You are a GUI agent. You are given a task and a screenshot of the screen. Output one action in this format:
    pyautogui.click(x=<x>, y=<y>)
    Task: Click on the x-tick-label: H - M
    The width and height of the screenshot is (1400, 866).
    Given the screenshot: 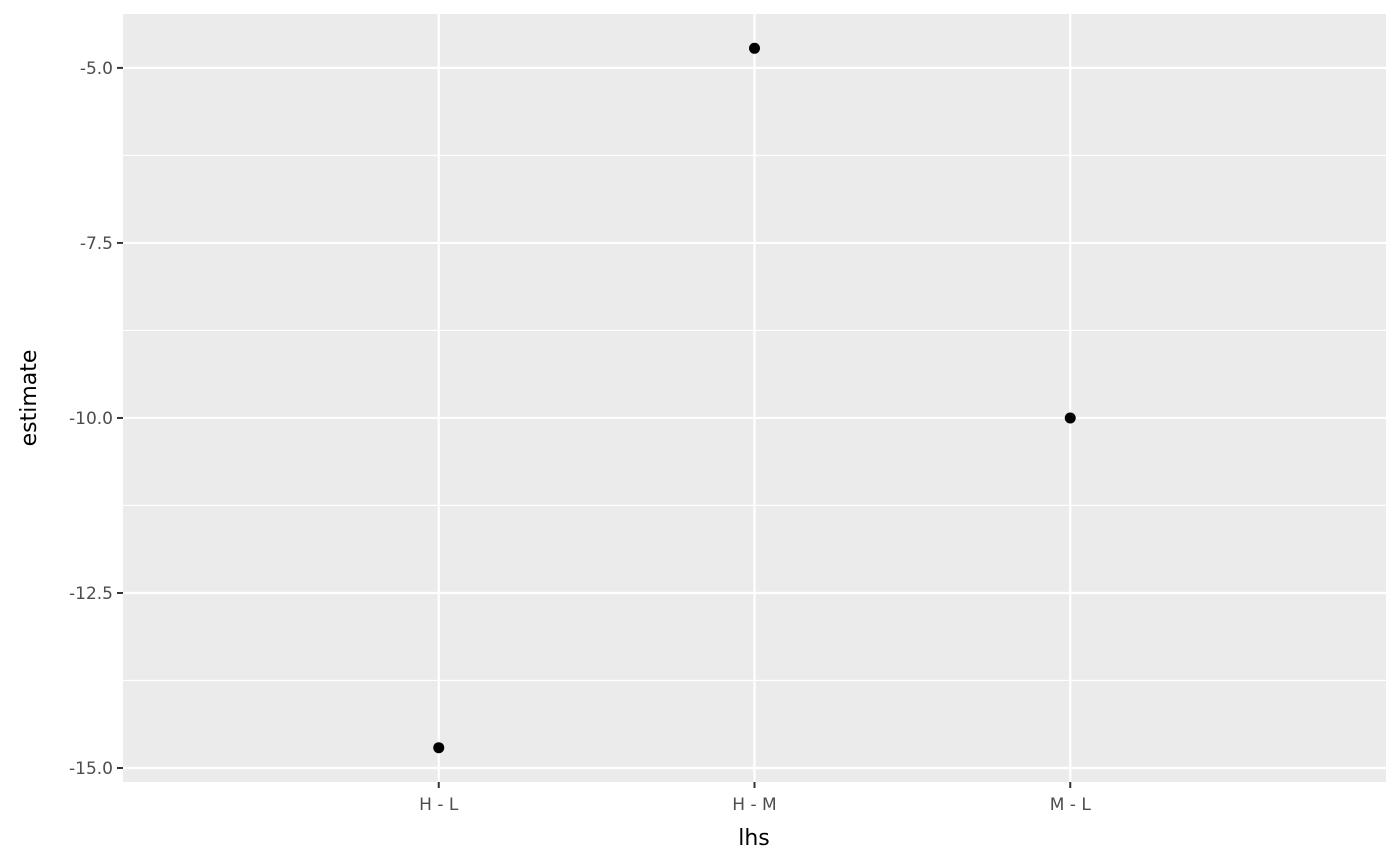 What is the action you would take?
    pyautogui.click(x=754, y=805)
    